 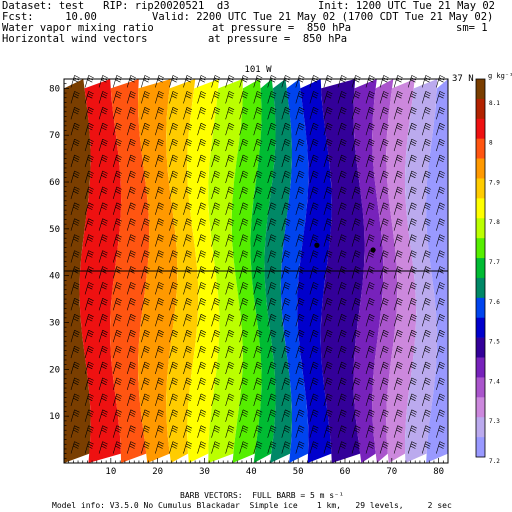 What do you see at coordinates (54, 370) in the screenshot?
I see `y-tick-label: 20` at bounding box center [54, 370].